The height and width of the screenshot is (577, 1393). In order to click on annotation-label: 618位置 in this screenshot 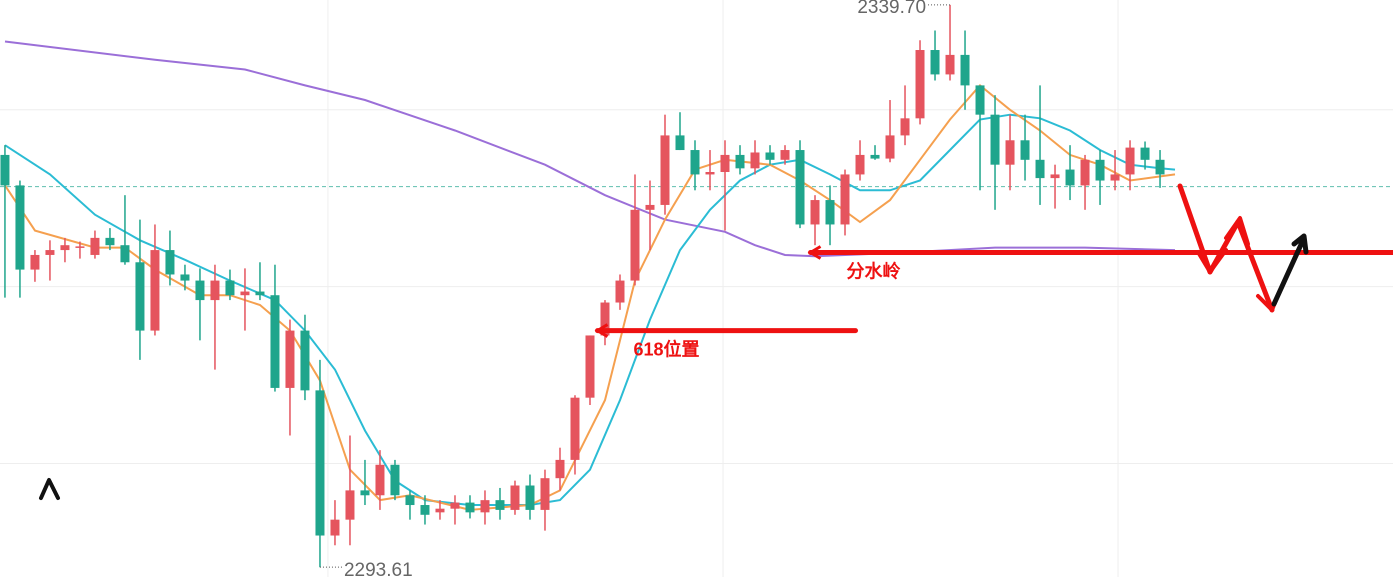, I will do `click(666, 348)`.